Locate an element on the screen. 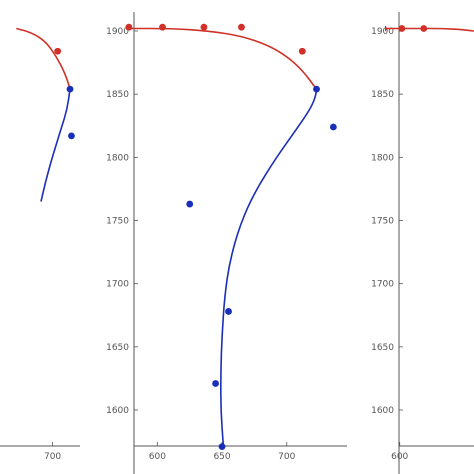  x-tick-label: 650 is located at coordinates (221, 457).